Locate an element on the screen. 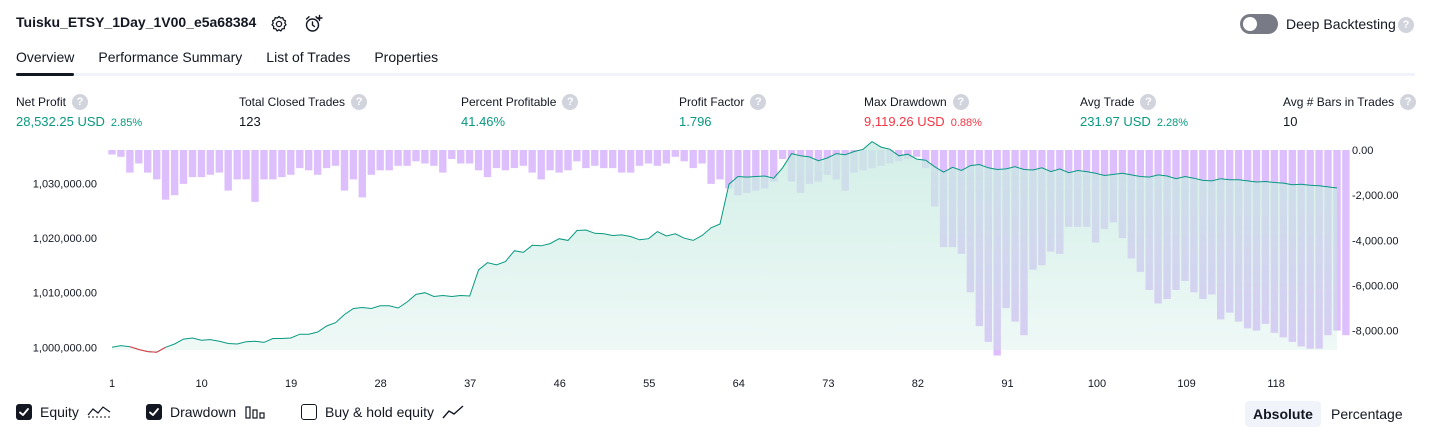 Image resolution: width=1431 pixels, height=438 pixels. x-tick-label: 91 is located at coordinates (1007, 384).